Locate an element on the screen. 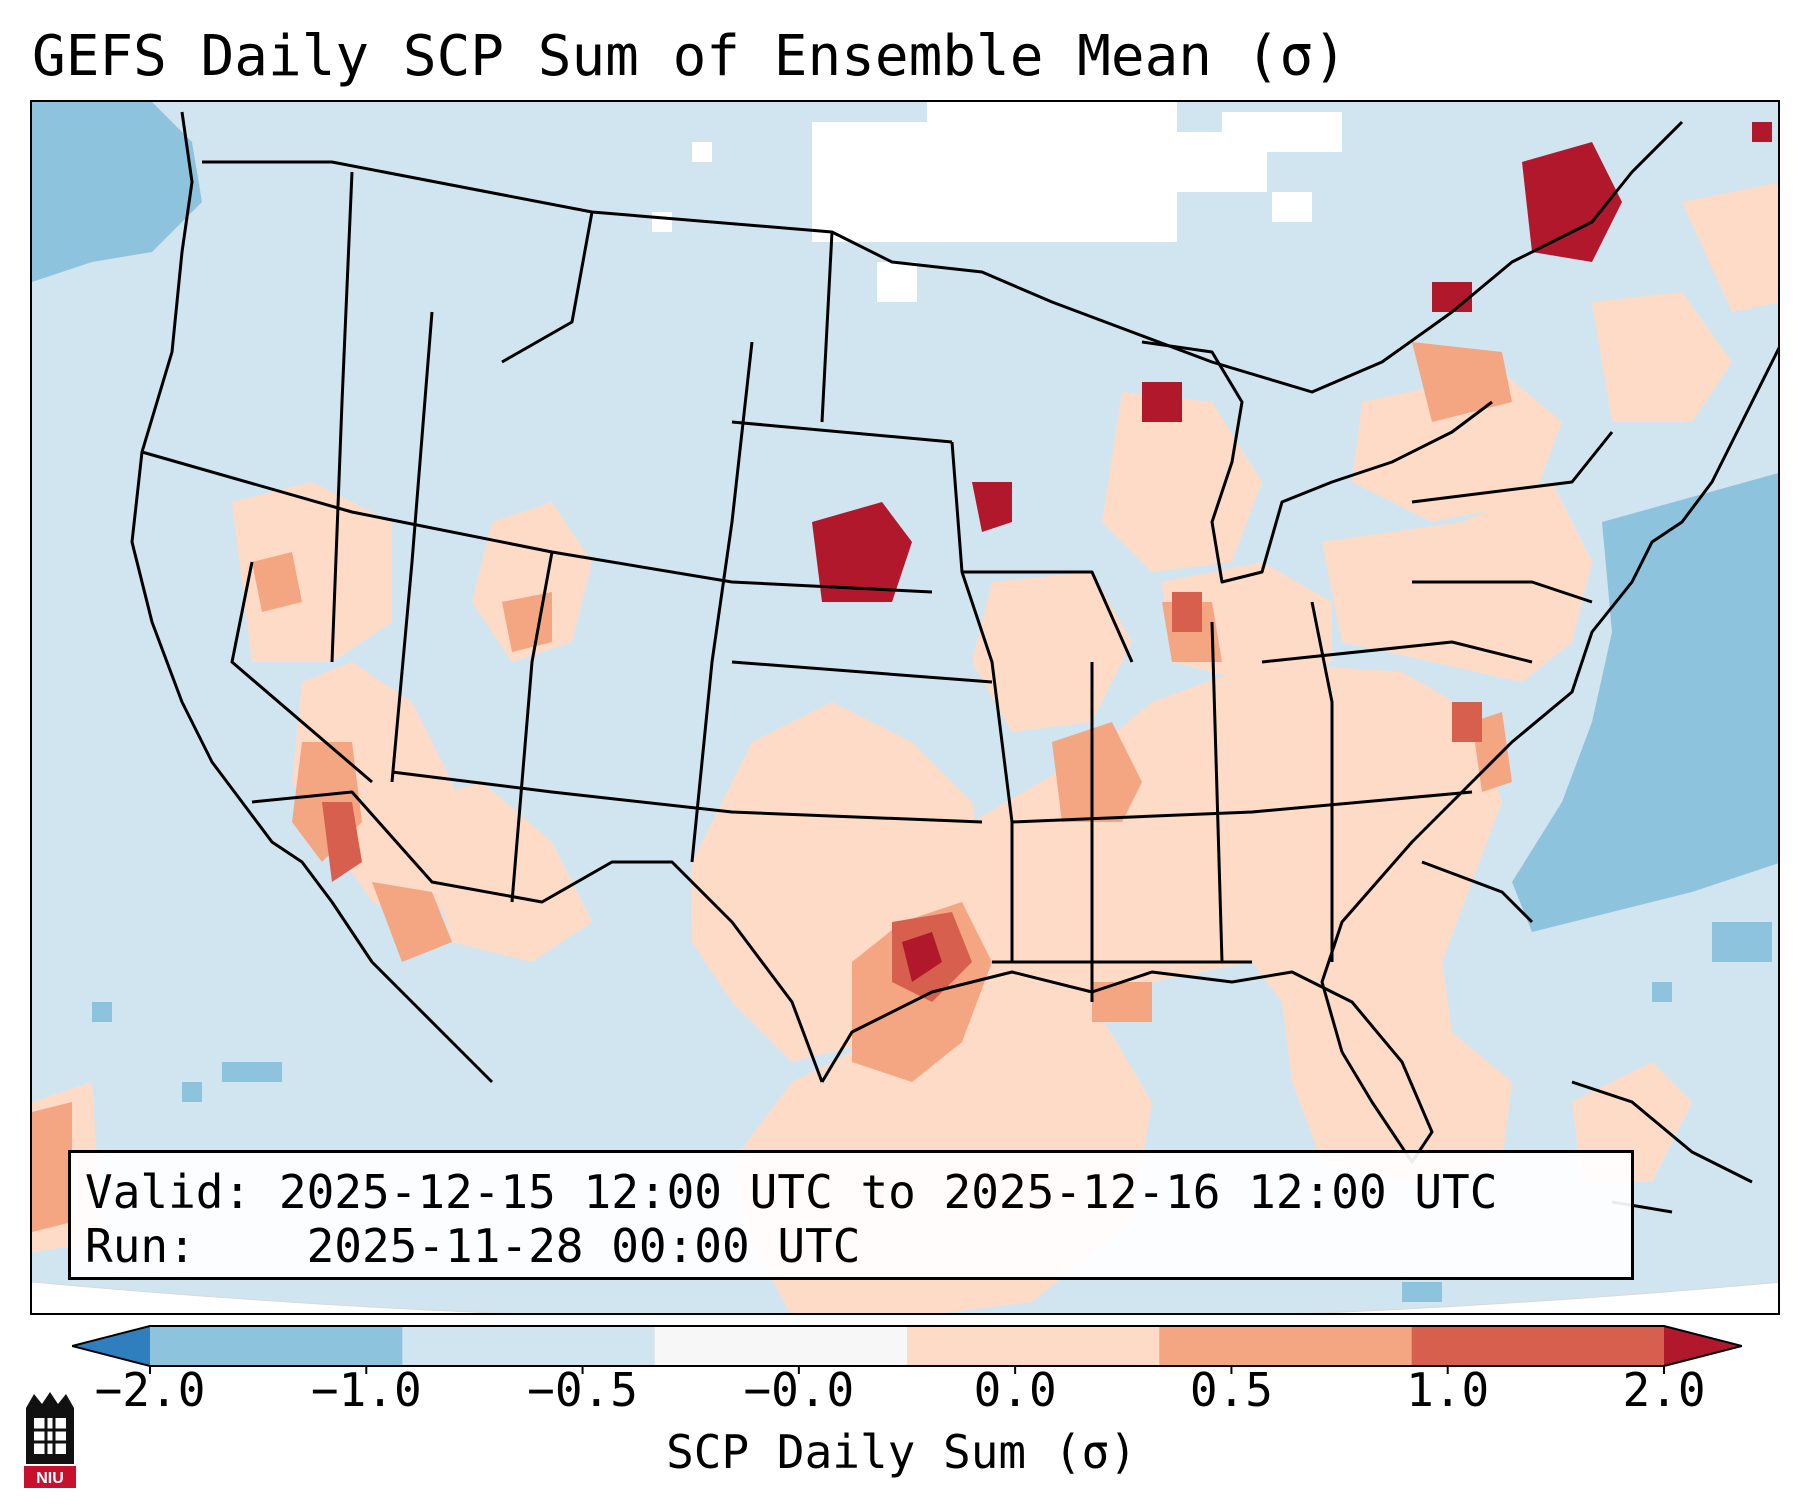 The height and width of the screenshot is (1506, 1803). run-time: 2025-11-28 00:00 UTC is located at coordinates (583, 1246).